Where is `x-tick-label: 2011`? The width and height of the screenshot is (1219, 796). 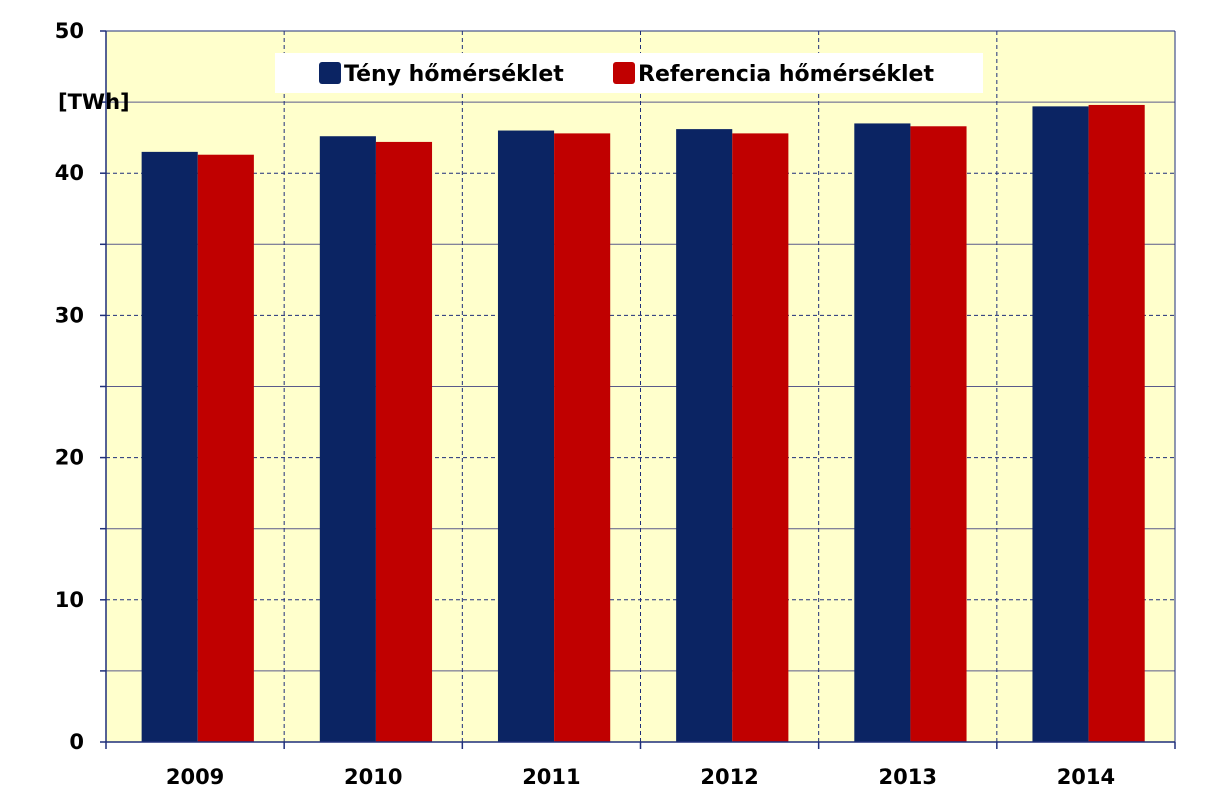 x-tick-label: 2011 is located at coordinates (551, 777).